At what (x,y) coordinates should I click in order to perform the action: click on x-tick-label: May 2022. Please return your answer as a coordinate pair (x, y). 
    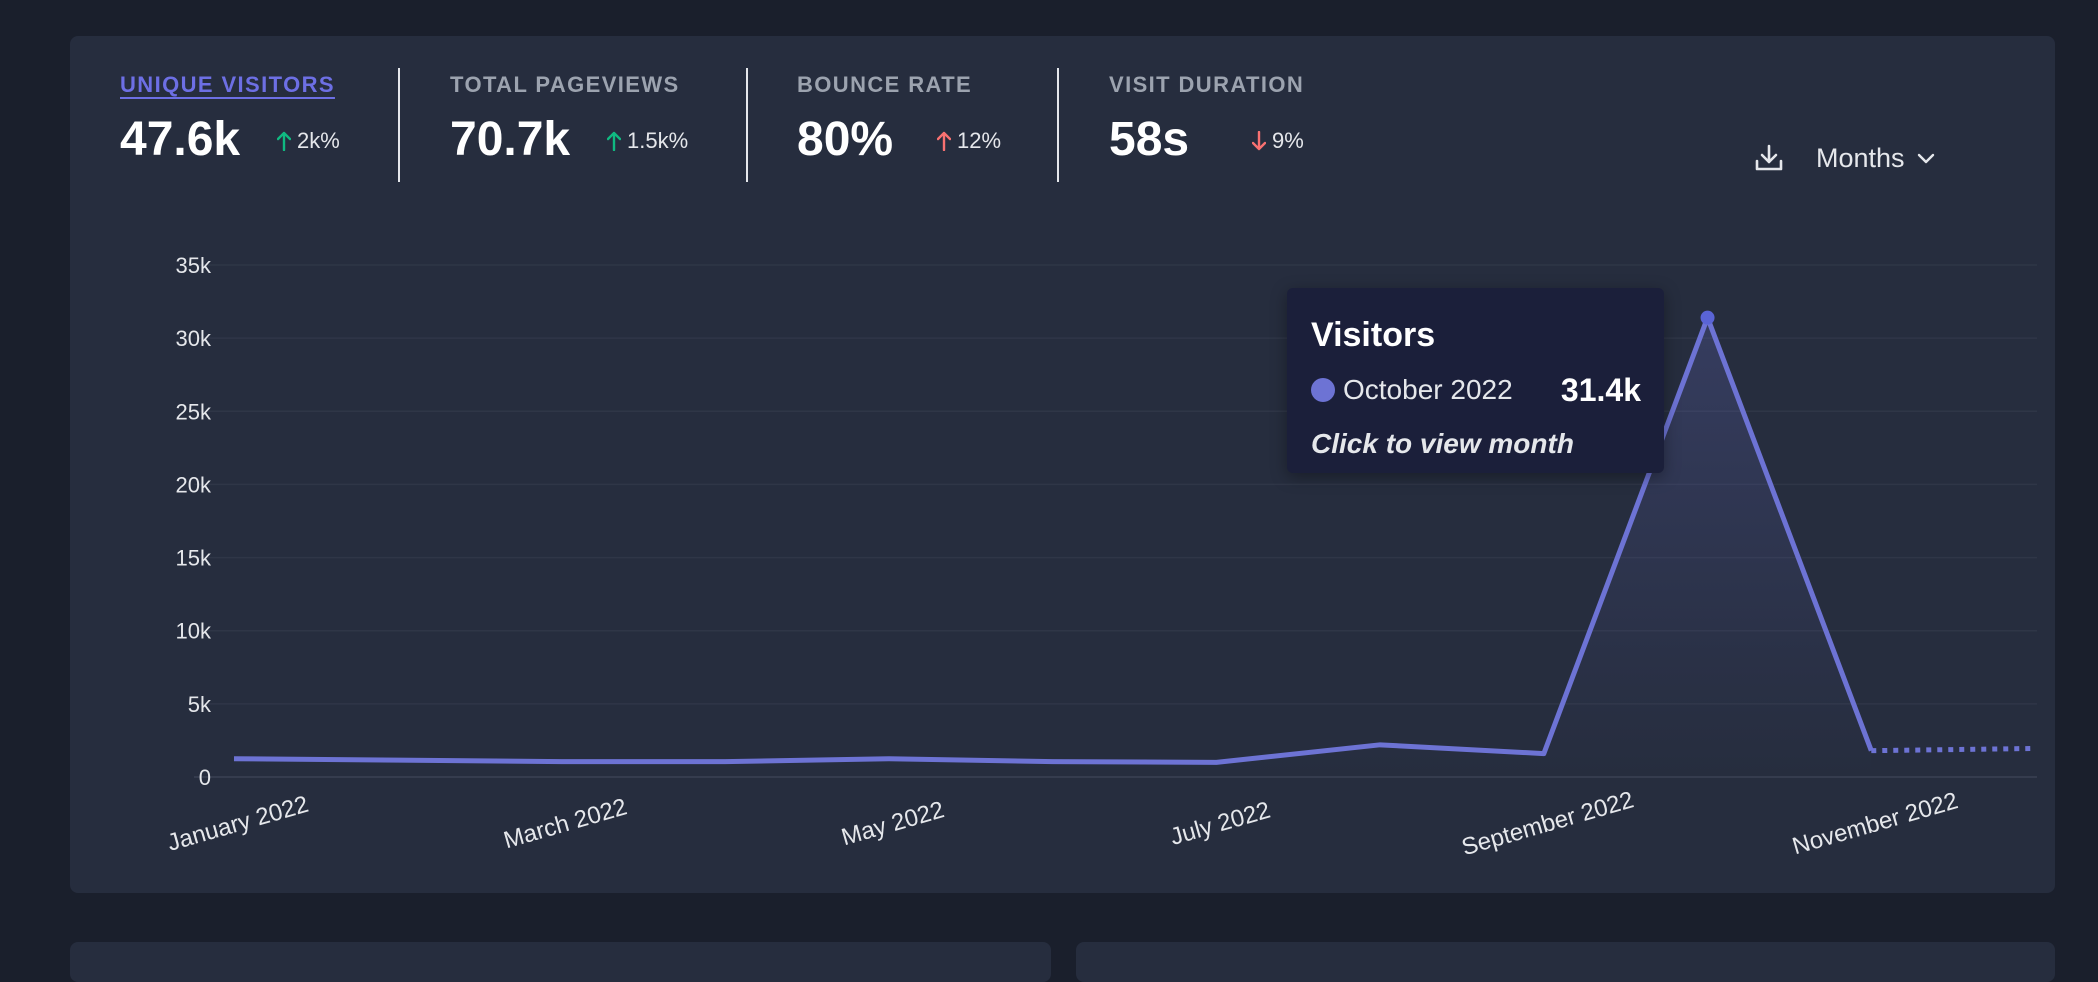
    Looking at the image, I should click on (892, 823).